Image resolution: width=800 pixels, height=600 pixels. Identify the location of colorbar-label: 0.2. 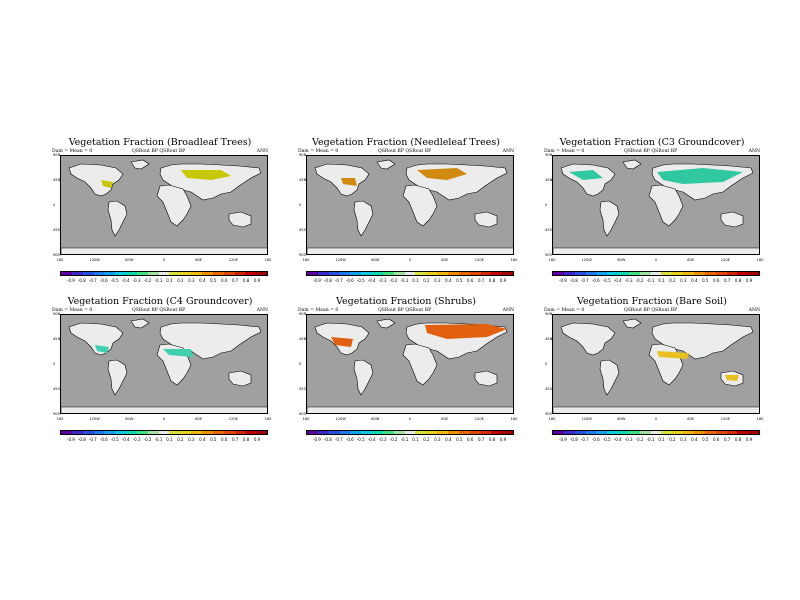
(426, 280).